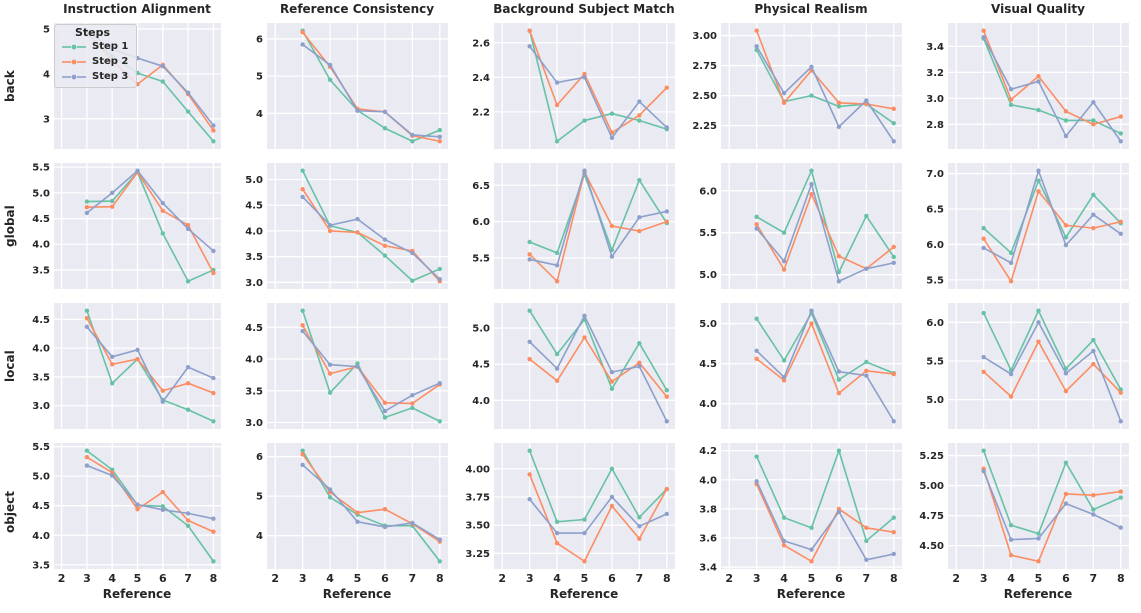  Describe the element at coordinates (481, 329) in the screenshot. I see `y-tick-label: 5.0` at that location.